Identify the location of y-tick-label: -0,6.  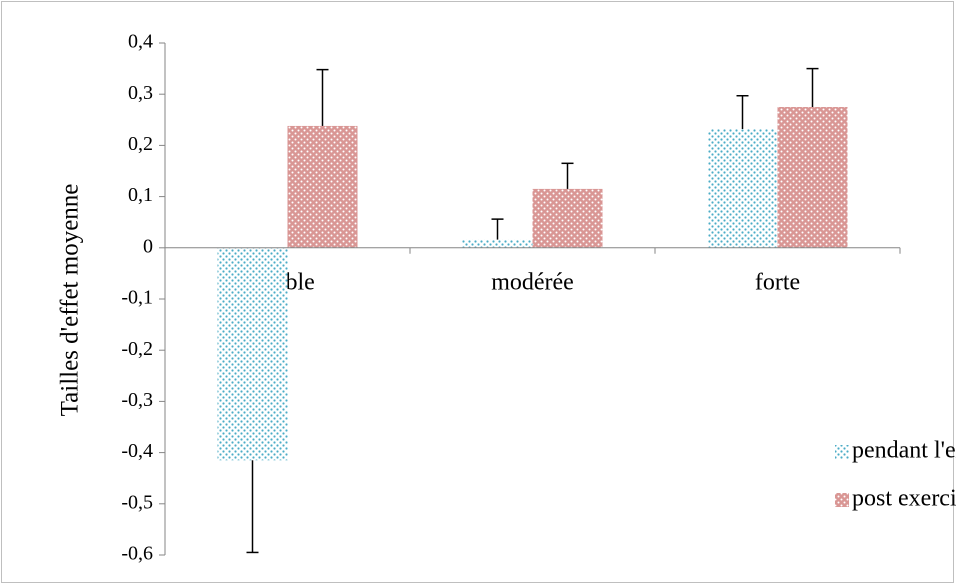
(137, 554).